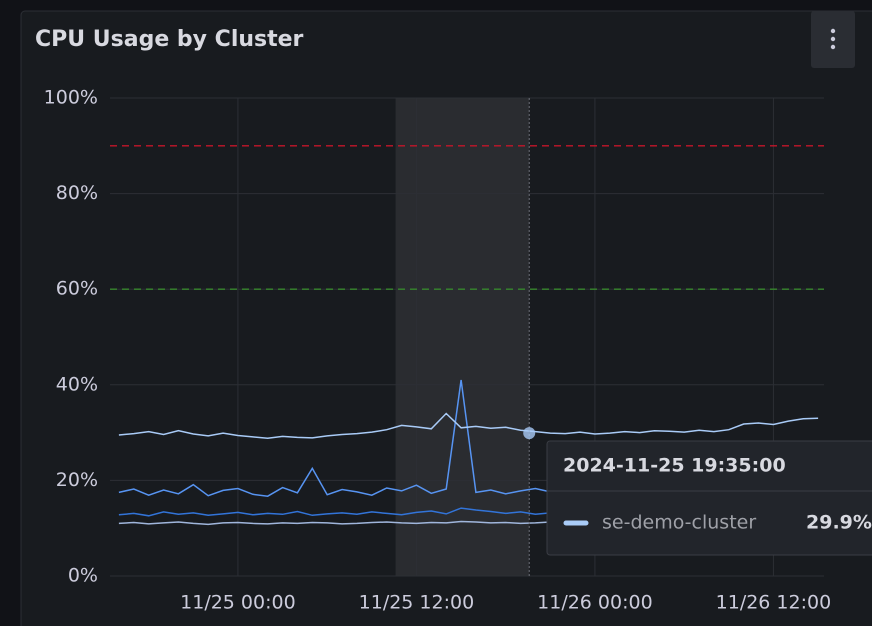  What do you see at coordinates (71, 98) in the screenshot?
I see `y-tick-label: 100%` at bounding box center [71, 98].